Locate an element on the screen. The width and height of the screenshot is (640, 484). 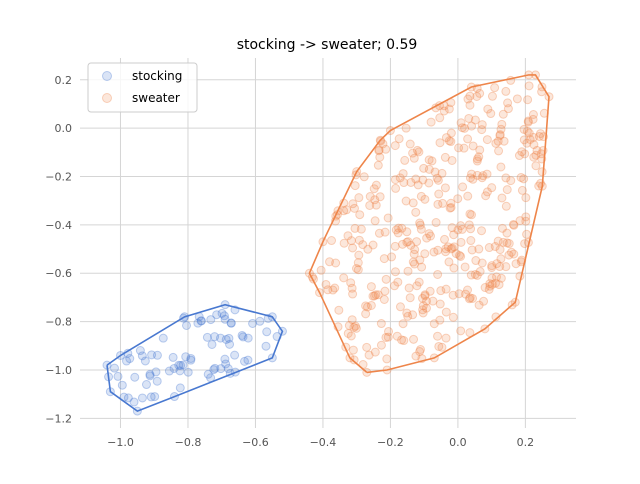
y-tick-label: −0.4 is located at coordinates (58, 225).